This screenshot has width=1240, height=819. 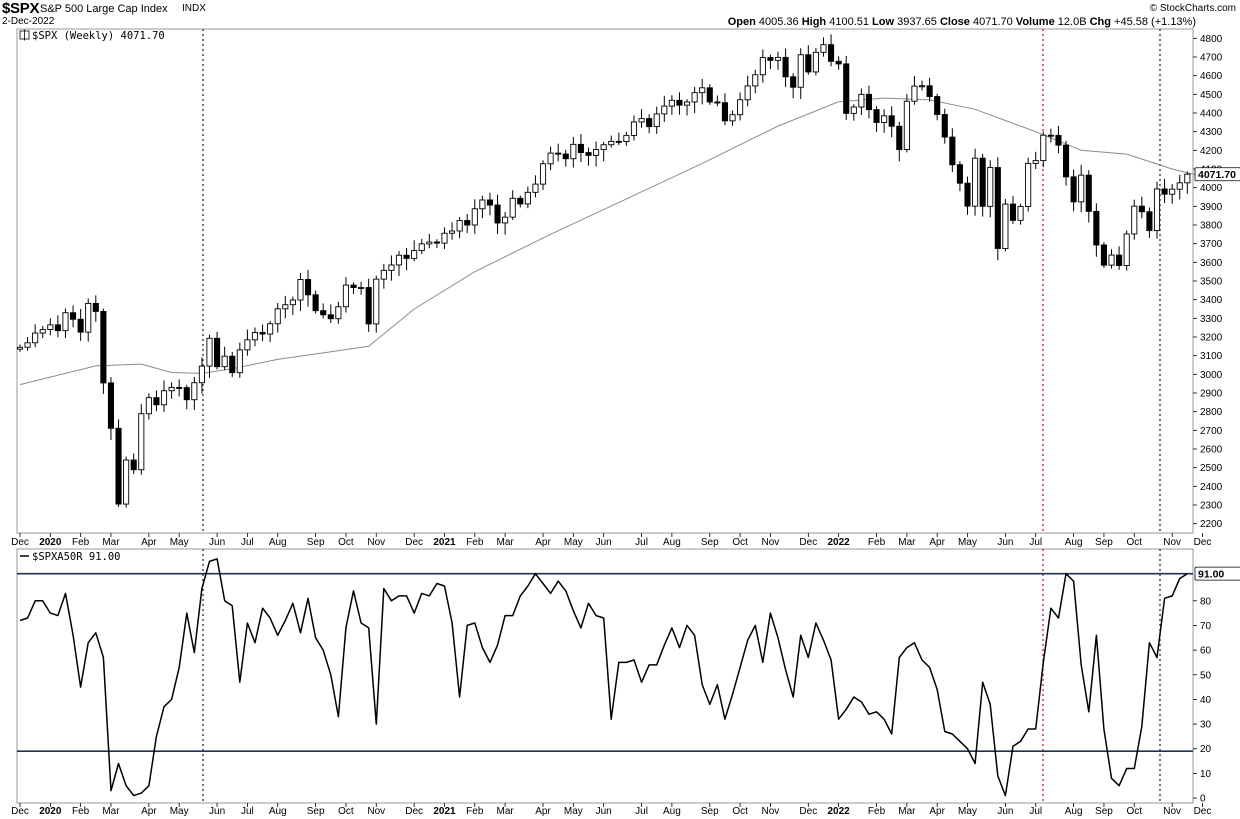 I want to click on close-value: 4071.70, so click(x=992, y=22).